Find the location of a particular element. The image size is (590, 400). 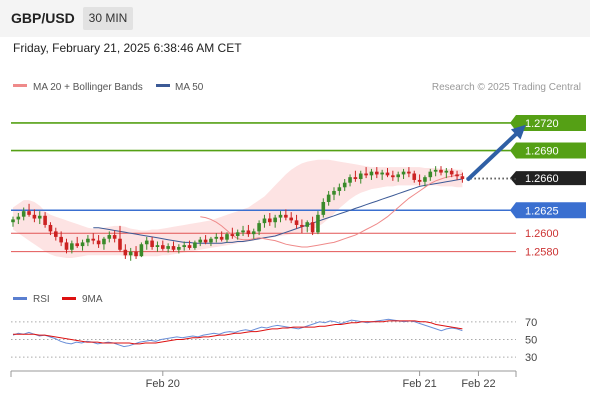

x-tick-label: Feb 20 is located at coordinates (163, 384).